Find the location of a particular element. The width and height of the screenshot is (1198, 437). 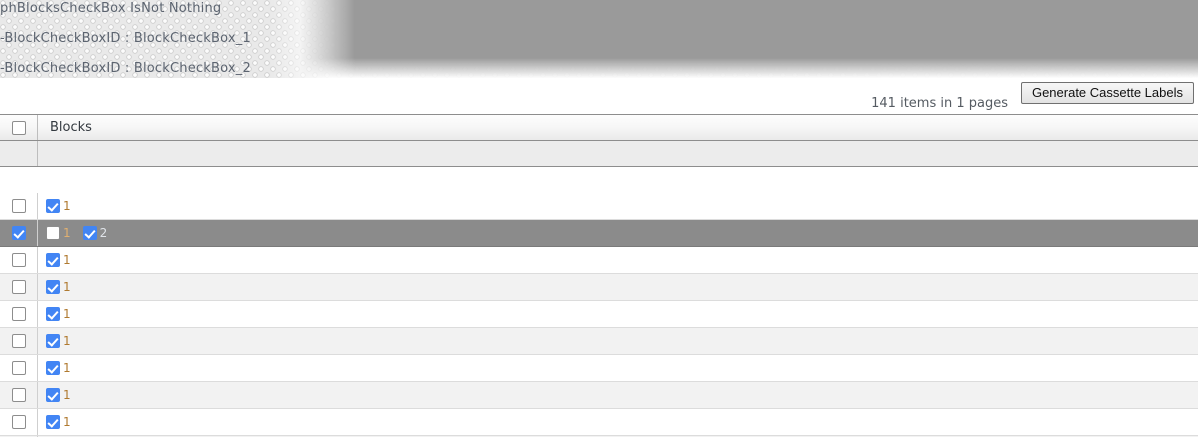

block-checkbox-item: 2 is located at coordinates (95, 233).